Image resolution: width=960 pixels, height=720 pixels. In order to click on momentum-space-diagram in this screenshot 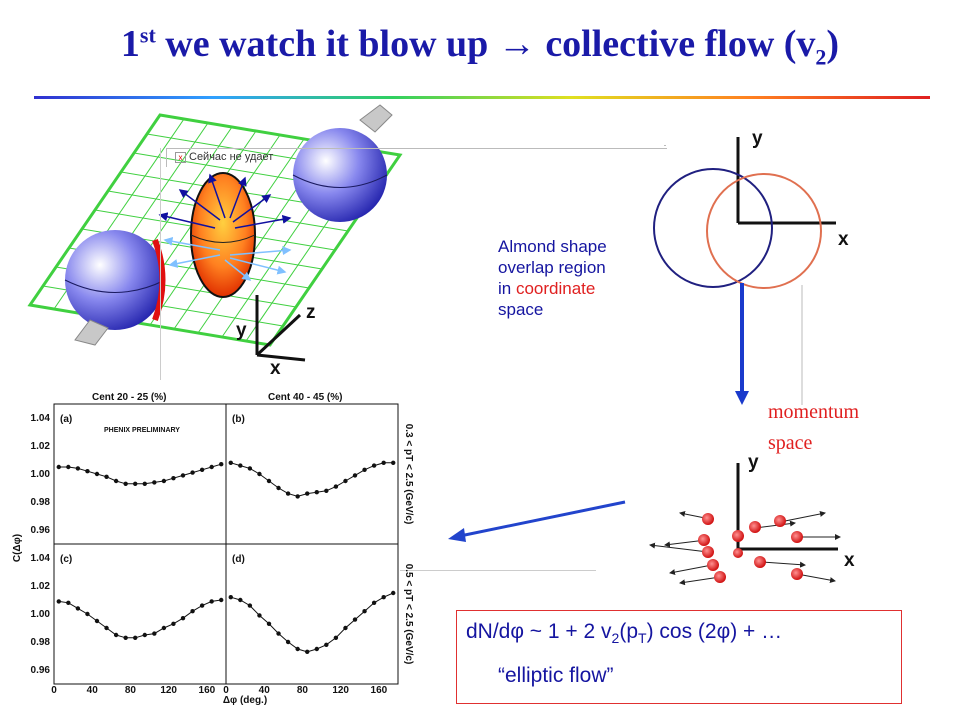, I will do `click(745, 524)`.